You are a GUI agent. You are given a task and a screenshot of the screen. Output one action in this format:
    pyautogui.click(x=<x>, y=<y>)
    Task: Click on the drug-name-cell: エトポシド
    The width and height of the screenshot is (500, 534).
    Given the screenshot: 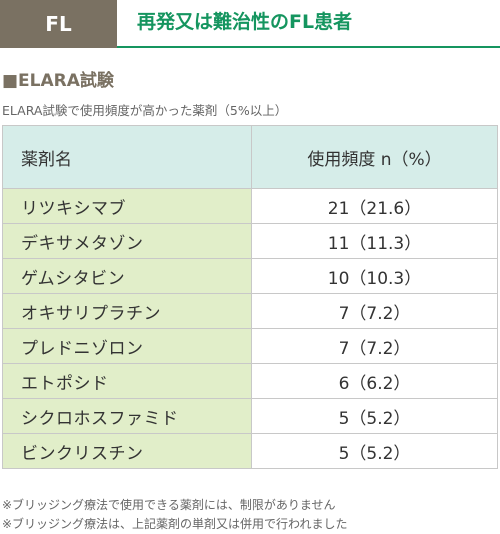 What is the action you would take?
    pyautogui.click(x=127, y=381)
    